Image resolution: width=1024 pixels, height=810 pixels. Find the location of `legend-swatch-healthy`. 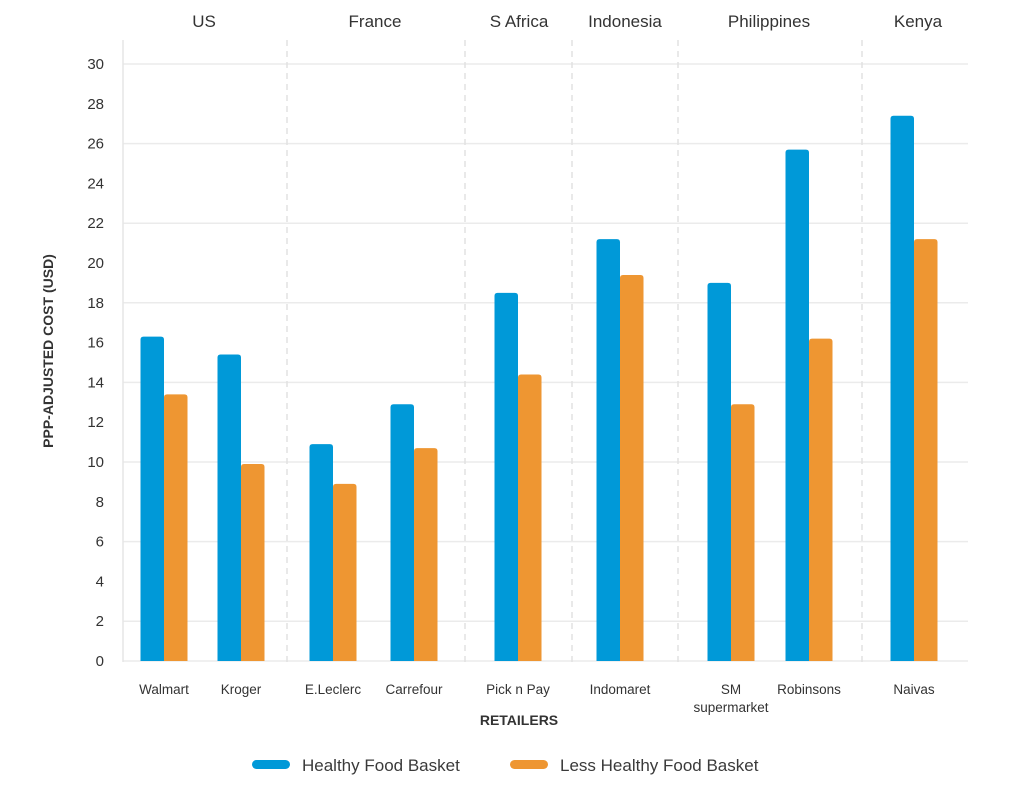

legend-swatch-healthy is located at coordinates (271, 764).